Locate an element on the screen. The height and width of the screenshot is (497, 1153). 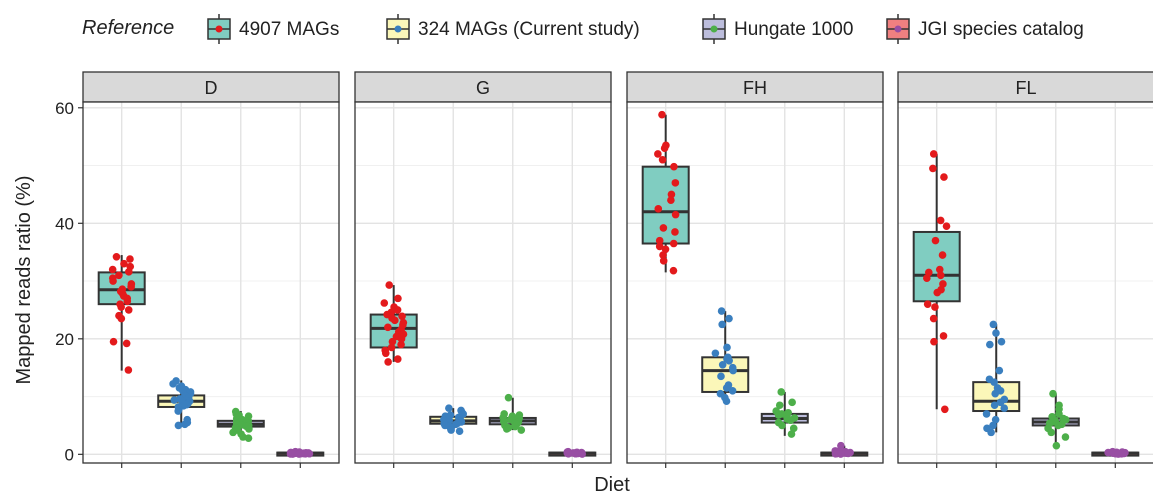
facet-strip is located at coordinates (211, 87).